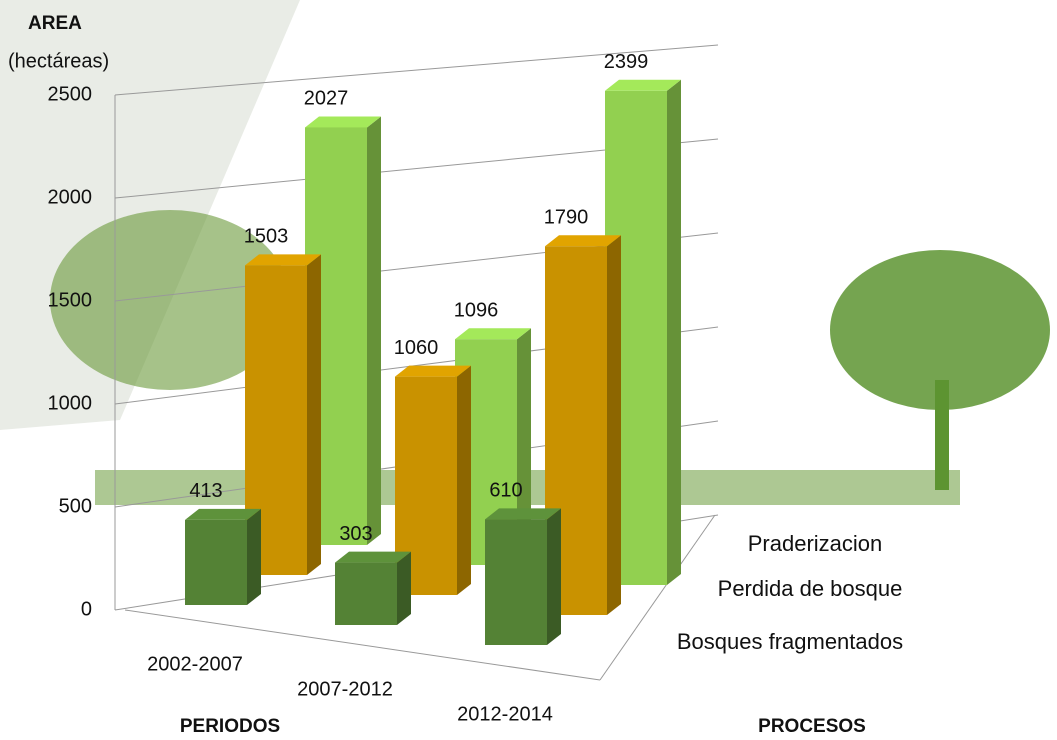  Describe the element at coordinates (657, 597) in the screenshot. I see `floor-side-edge` at that location.